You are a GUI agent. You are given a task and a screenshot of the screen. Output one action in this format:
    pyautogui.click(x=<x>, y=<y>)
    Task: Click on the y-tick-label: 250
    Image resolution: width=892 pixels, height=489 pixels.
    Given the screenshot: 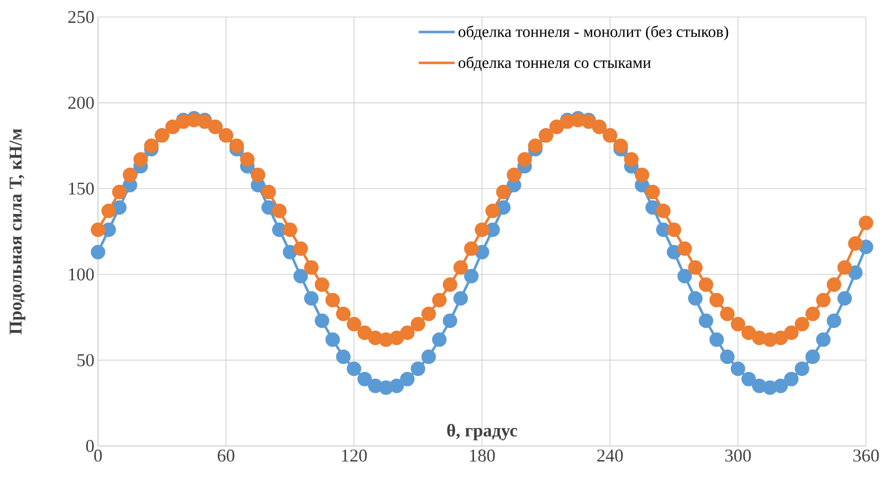 What is the action you would take?
    pyautogui.click(x=81, y=17)
    